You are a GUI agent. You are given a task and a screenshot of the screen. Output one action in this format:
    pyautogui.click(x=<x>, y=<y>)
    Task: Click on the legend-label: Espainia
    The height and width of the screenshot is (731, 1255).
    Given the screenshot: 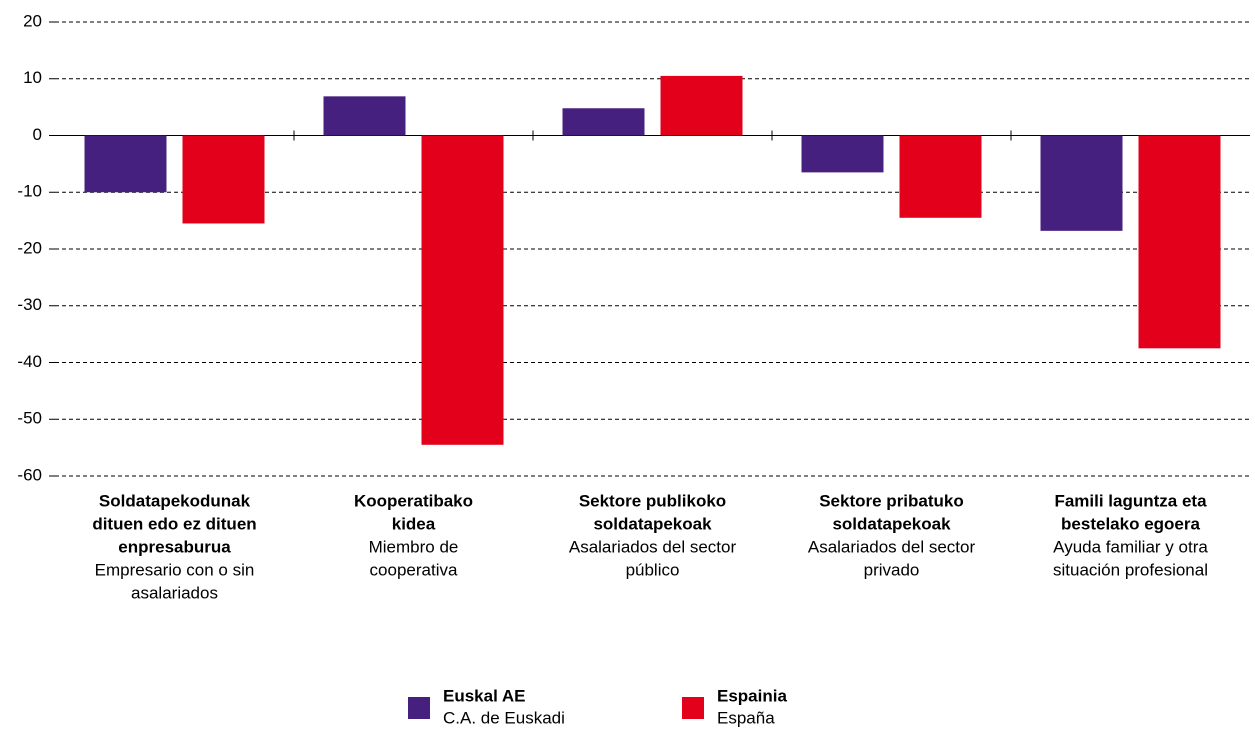 What is the action you would take?
    pyautogui.click(x=752, y=695)
    